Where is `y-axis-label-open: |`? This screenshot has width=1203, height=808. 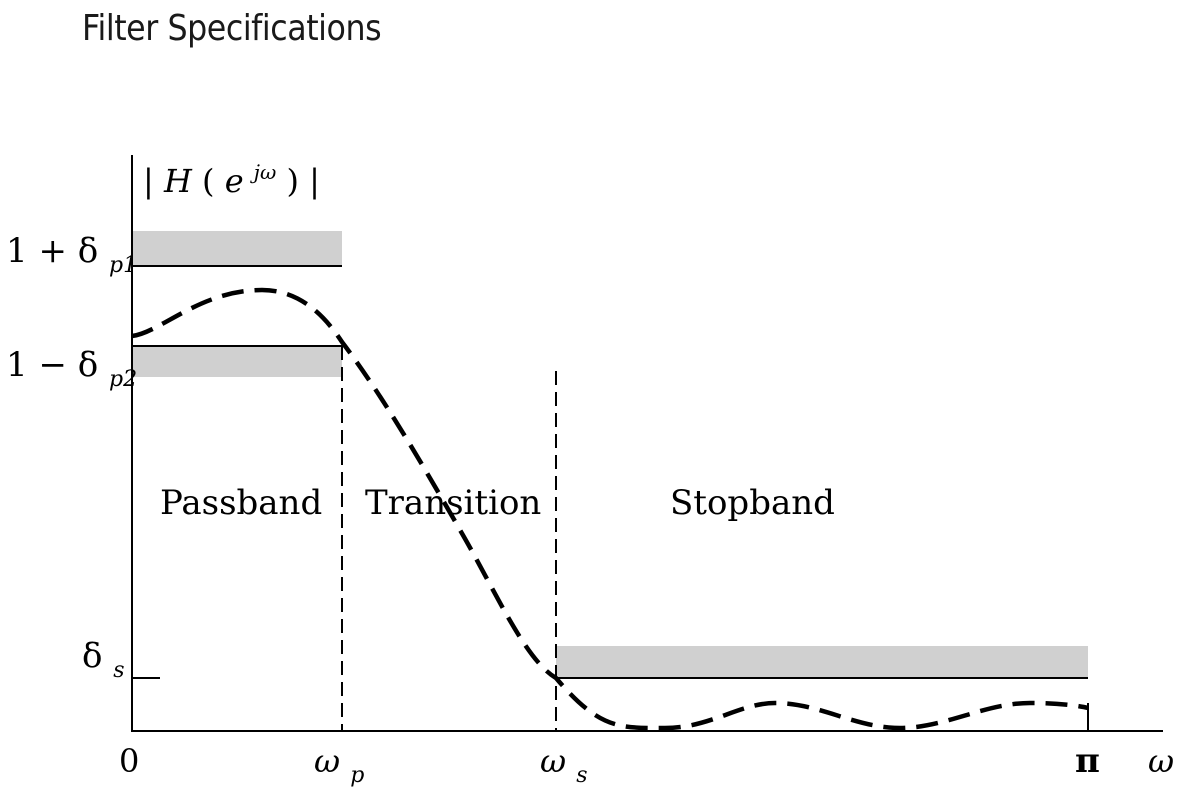
y-axis-label-open: | is located at coordinates (148, 181).